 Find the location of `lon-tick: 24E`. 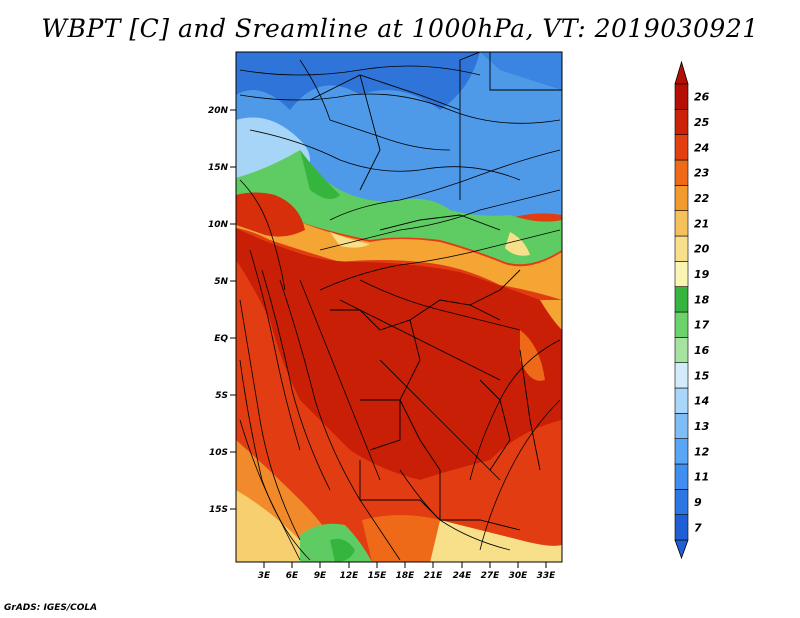

lon-tick: 24E is located at coordinates (463, 576).